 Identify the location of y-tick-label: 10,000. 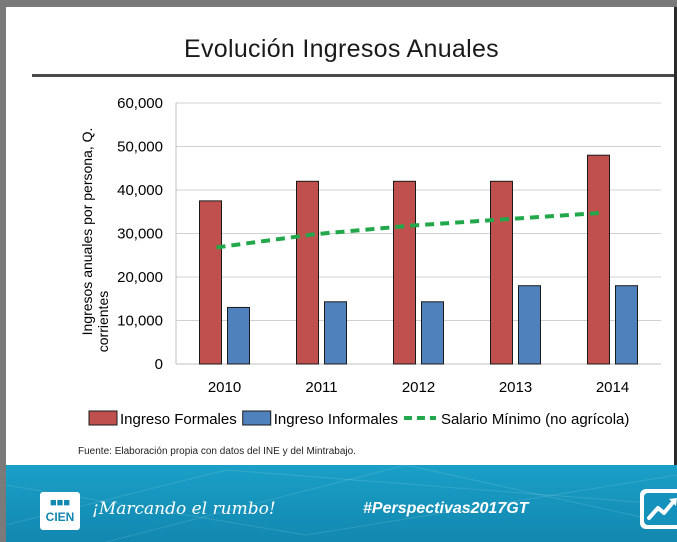
(140, 321).